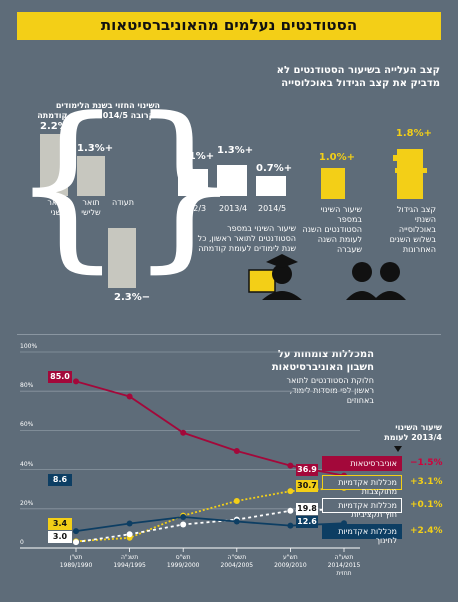 This screenshot has width=458, height=602. What do you see at coordinates (76, 557) in the screenshot?
I see `xtick-label-line: תש"ן` at bounding box center [76, 557].